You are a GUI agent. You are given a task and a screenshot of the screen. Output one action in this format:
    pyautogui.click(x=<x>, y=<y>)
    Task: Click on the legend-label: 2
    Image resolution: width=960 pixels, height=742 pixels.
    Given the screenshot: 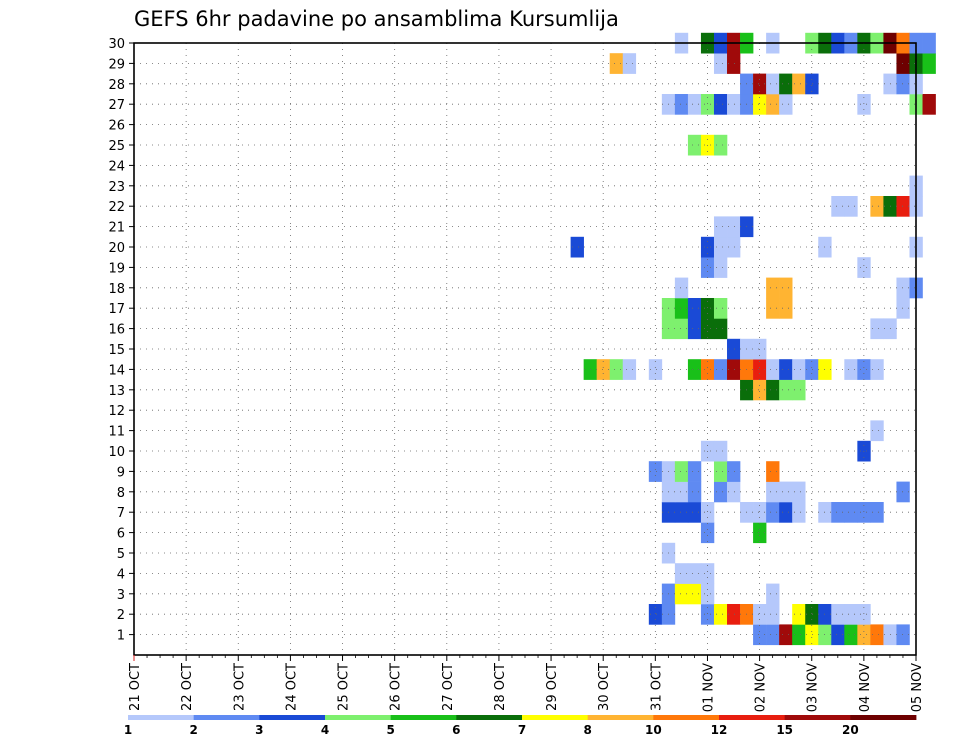 What is the action you would take?
    pyautogui.click(x=193, y=730)
    